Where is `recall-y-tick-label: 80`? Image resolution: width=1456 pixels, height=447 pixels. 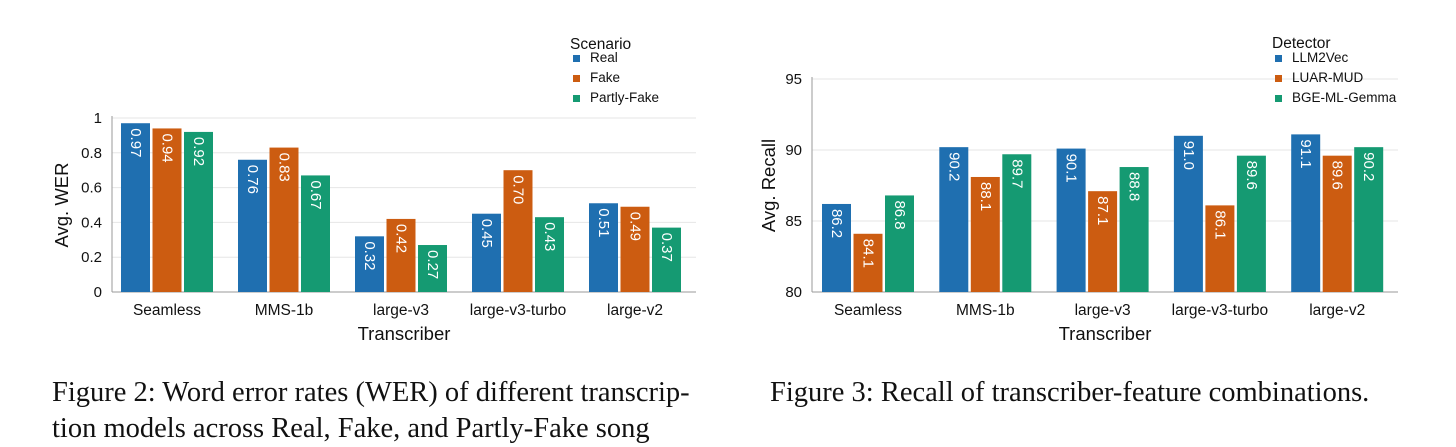
recall-y-tick-label: 80 is located at coordinates (793, 292).